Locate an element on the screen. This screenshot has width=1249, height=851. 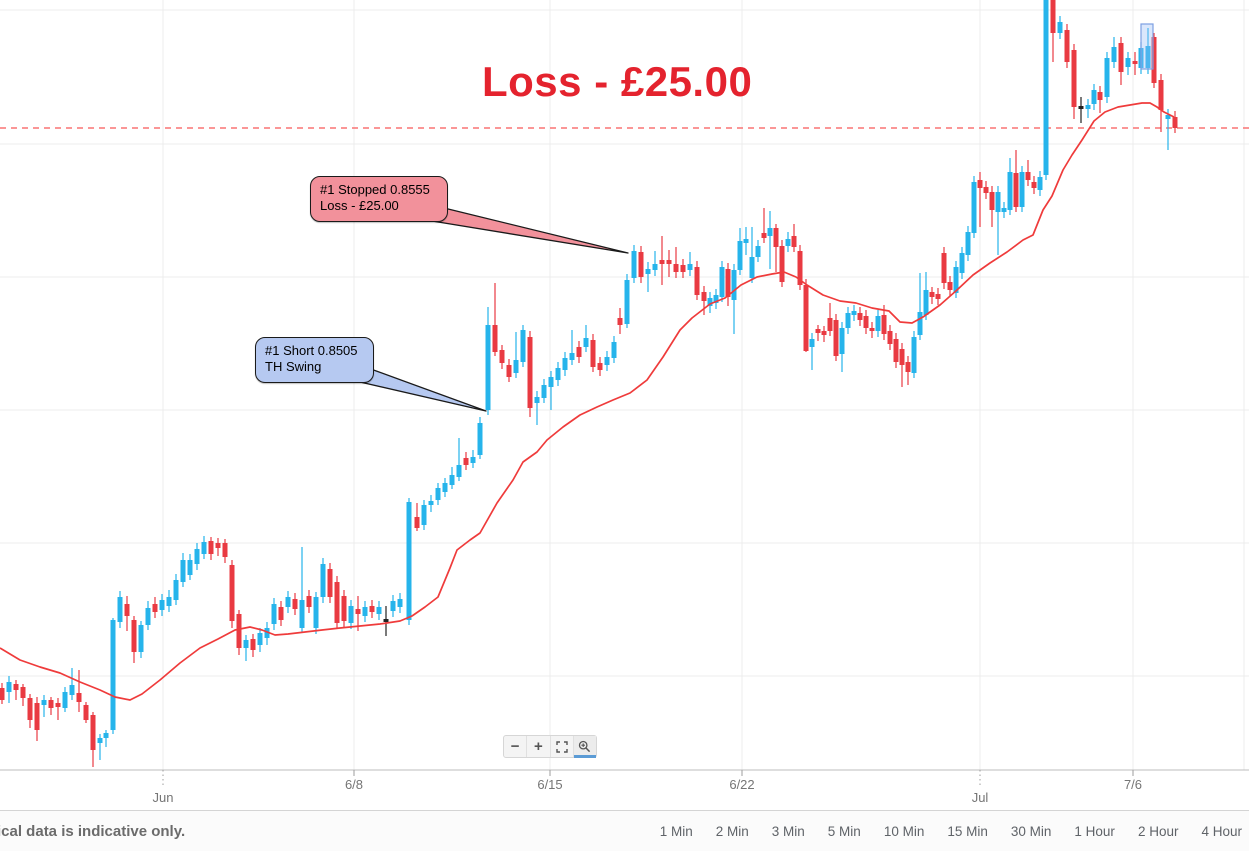
timeframe-button: 30 Min is located at coordinates (1031, 831).